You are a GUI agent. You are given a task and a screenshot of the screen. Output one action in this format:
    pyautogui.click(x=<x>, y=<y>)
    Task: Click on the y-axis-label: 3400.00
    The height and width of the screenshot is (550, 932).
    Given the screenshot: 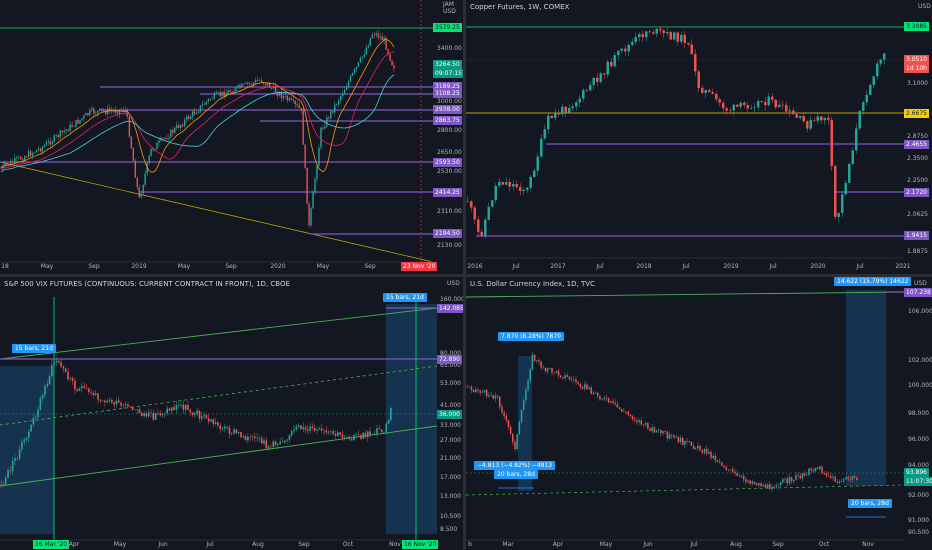 What is the action you would take?
    pyautogui.click(x=449, y=48)
    